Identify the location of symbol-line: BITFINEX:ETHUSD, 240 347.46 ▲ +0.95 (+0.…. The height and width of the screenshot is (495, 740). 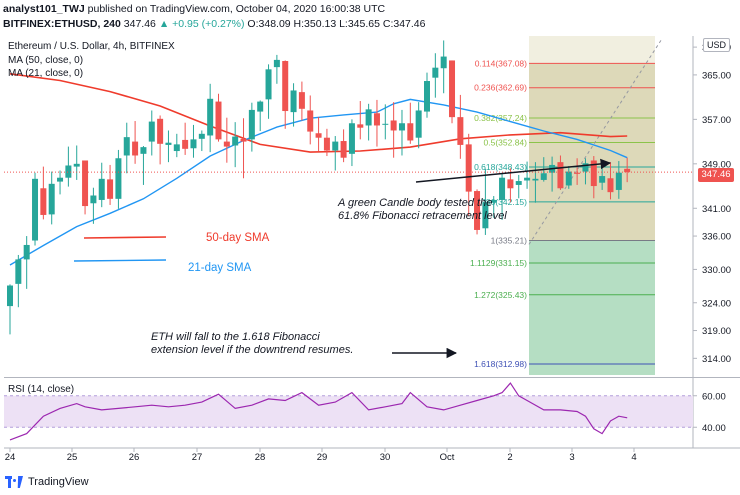
(371, 24).